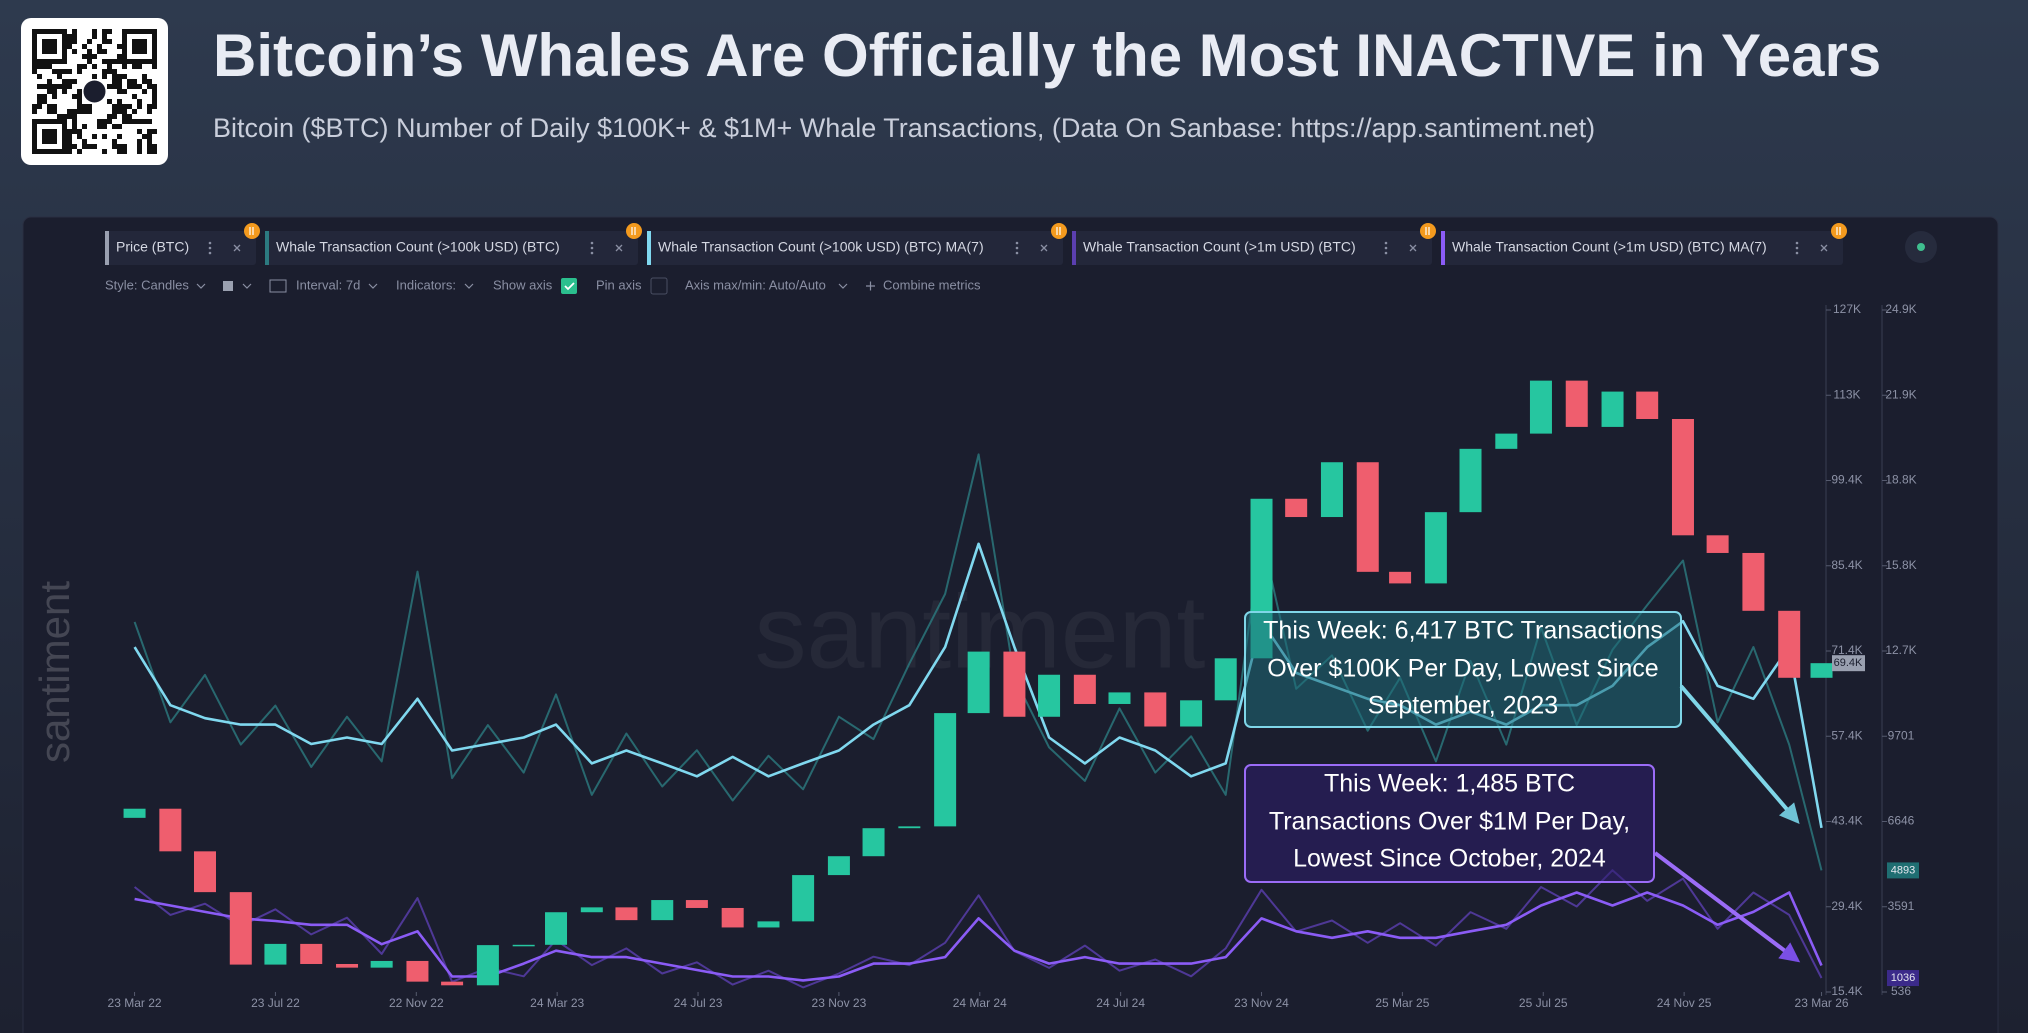  Describe the element at coordinates (1463, 706) in the screenshot. I see `annotation-text: September, 2023` at that location.